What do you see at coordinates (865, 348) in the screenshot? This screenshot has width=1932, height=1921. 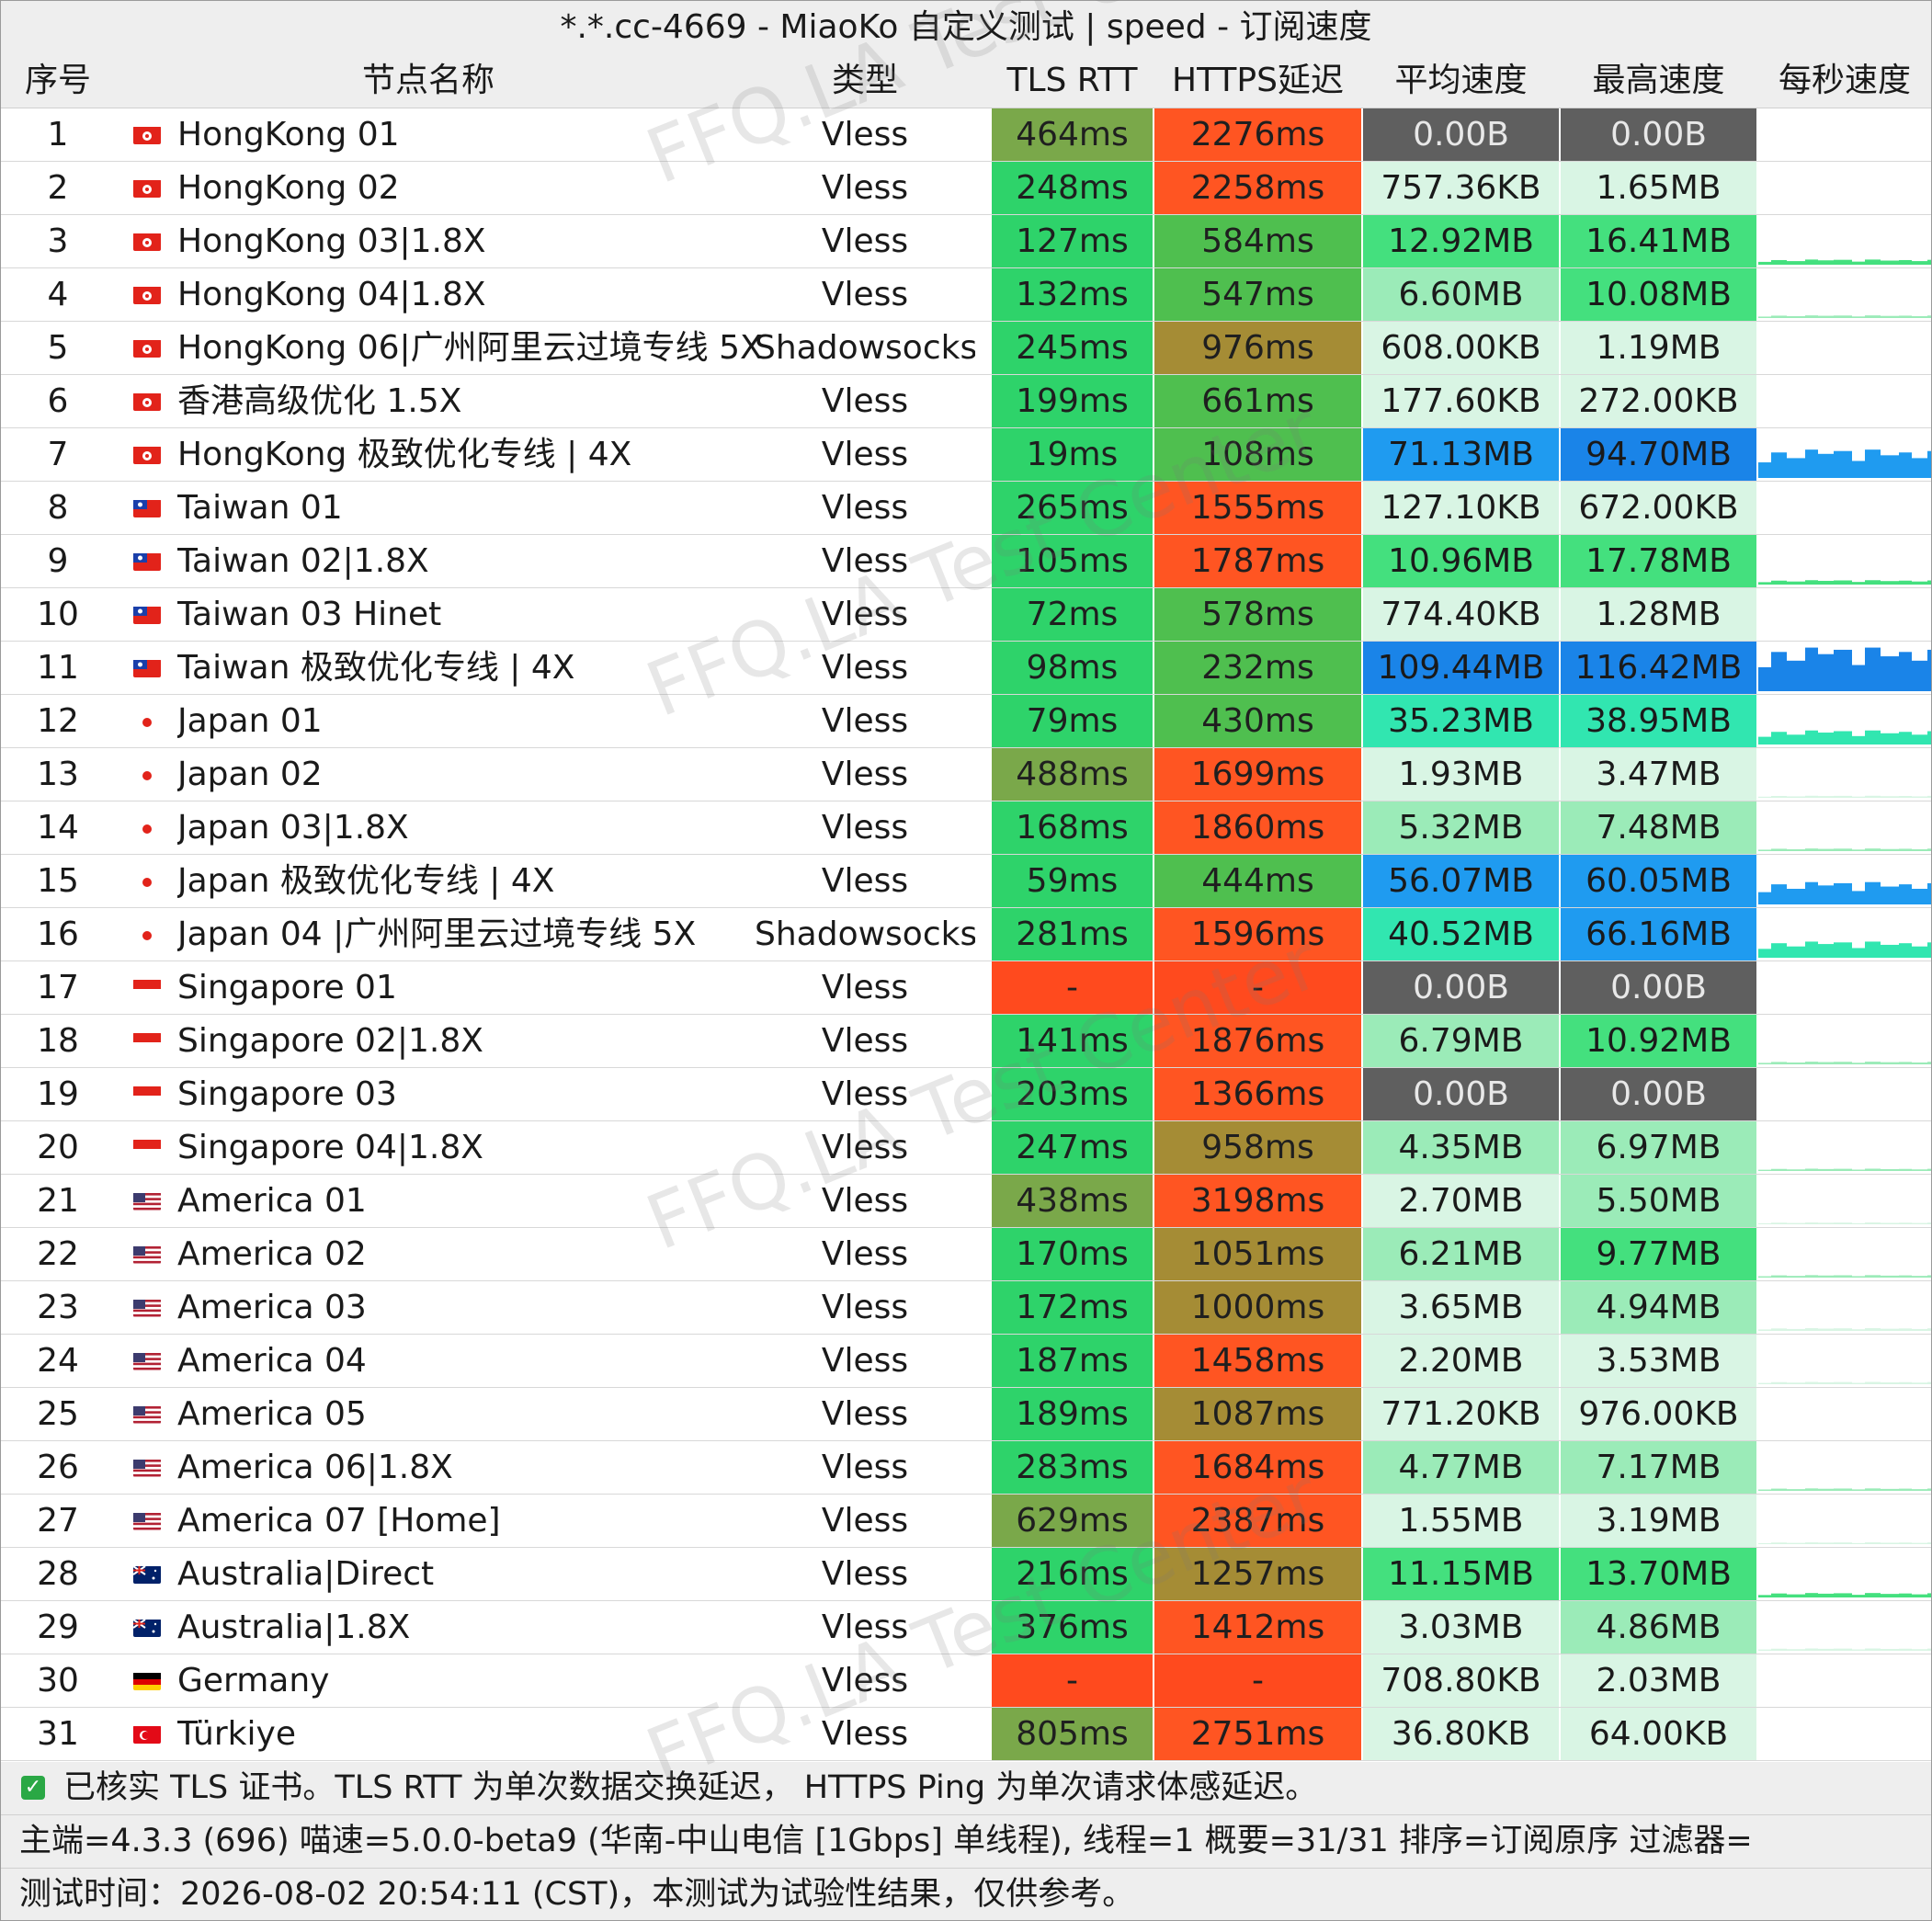 I see `node-type: Shadowsocks` at bounding box center [865, 348].